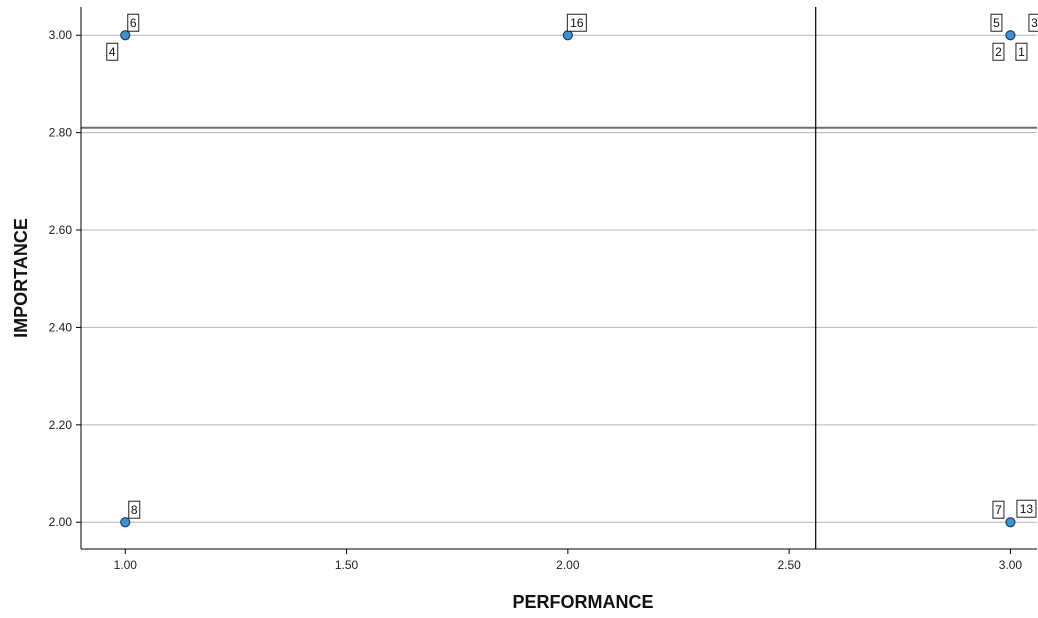  Describe the element at coordinates (21, 278) in the screenshot. I see `y-axis-title: IMPORTANCE` at that location.